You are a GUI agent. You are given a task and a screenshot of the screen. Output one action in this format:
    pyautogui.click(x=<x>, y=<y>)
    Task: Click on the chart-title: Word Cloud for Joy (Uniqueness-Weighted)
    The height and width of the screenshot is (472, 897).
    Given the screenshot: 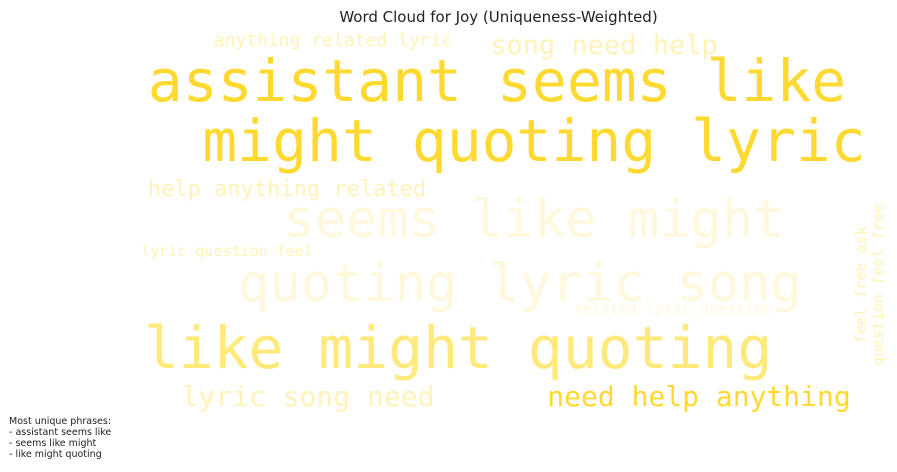 What is the action you would take?
    pyautogui.click(x=498, y=17)
    